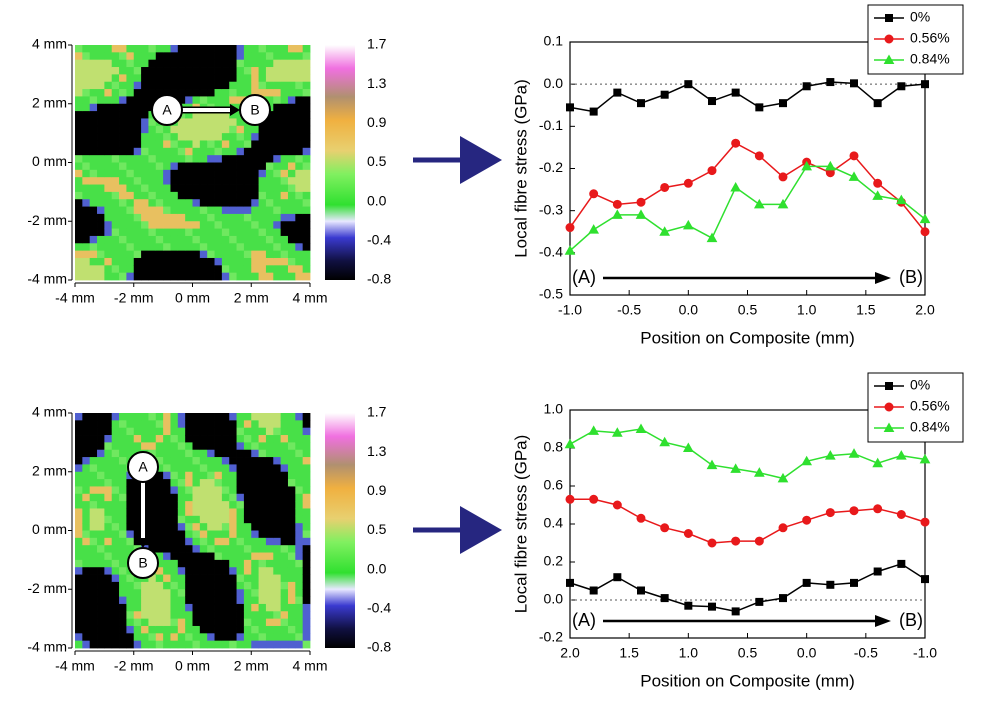  What do you see at coordinates (807, 310) in the screenshot?
I see `x-tick-label: 1.0` at bounding box center [807, 310].